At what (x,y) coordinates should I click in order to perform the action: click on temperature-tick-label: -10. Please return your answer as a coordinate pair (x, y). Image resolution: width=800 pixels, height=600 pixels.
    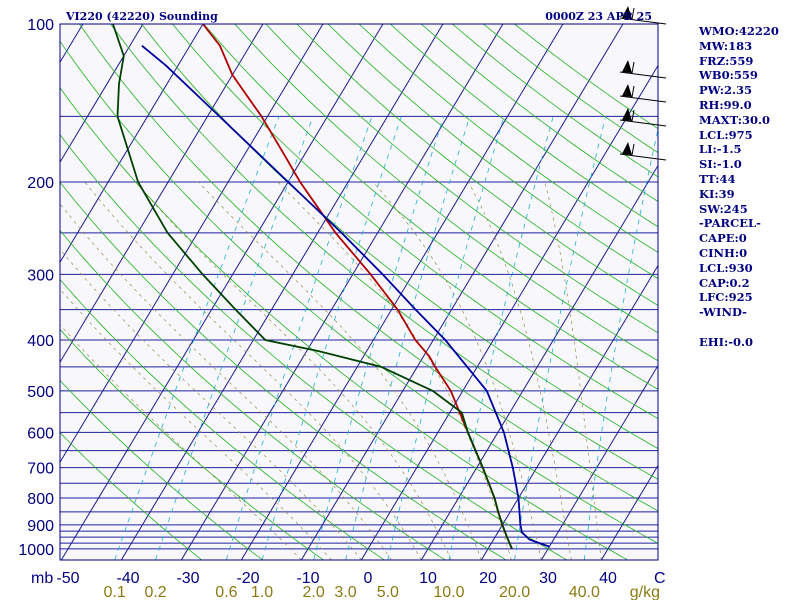
    Looking at the image, I should click on (307, 578).